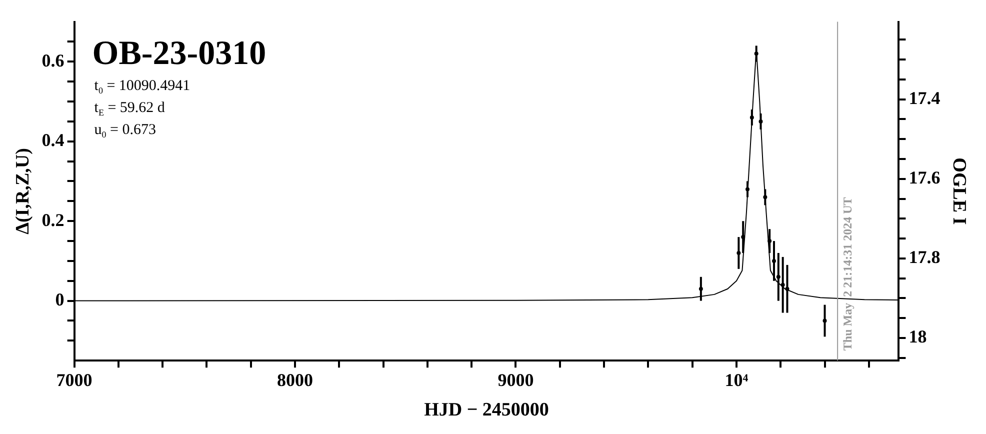 The width and height of the screenshot is (986, 434). Describe the element at coordinates (295, 380) in the screenshot. I see `x-tick-label: 8000` at that location.